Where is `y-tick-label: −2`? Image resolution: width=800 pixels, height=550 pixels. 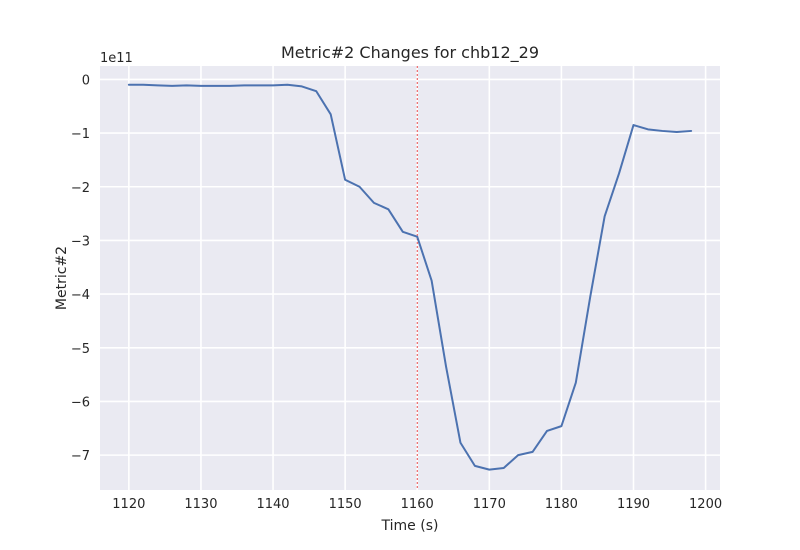 y-tick-label: −2 is located at coordinates (80, 188).